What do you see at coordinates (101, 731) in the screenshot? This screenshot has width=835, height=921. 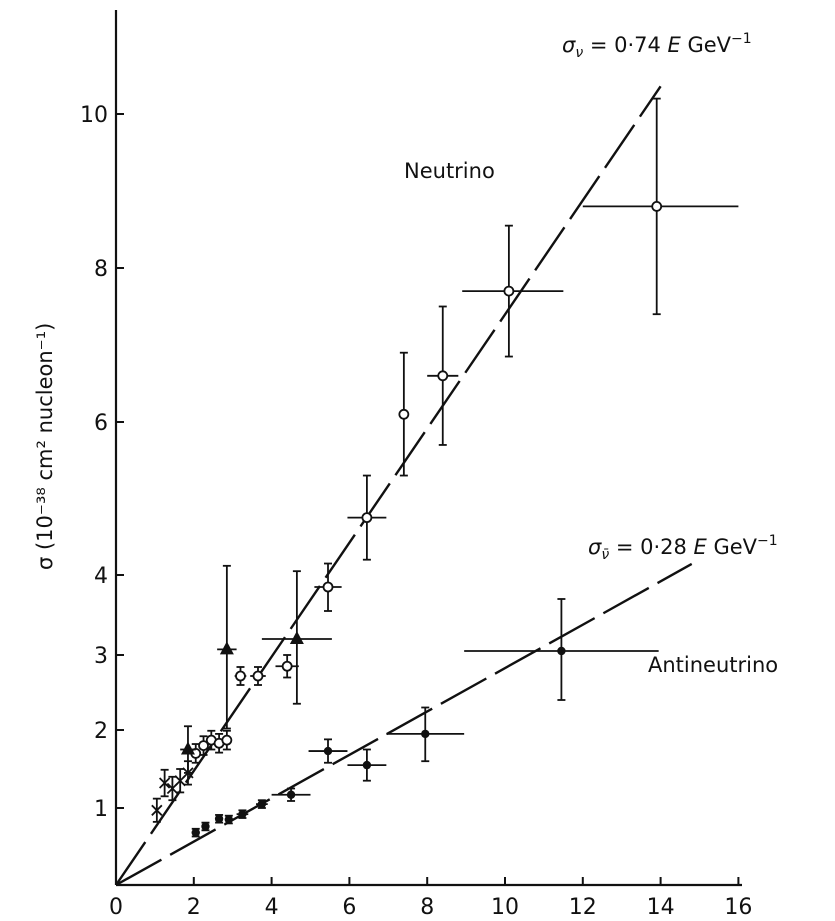 I see `y-tick-label: 2` at bounding box center [101, 731].